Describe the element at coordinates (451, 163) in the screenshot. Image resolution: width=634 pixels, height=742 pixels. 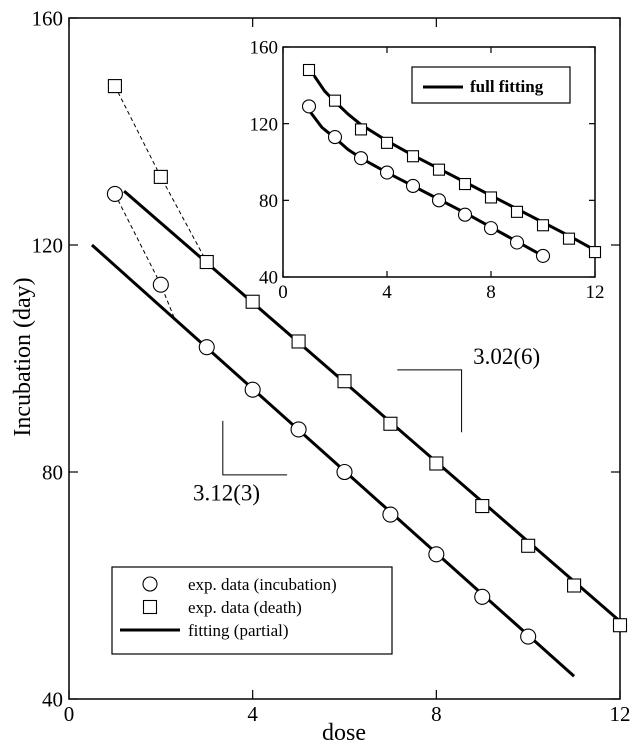
I see `inset-markers` at that location.